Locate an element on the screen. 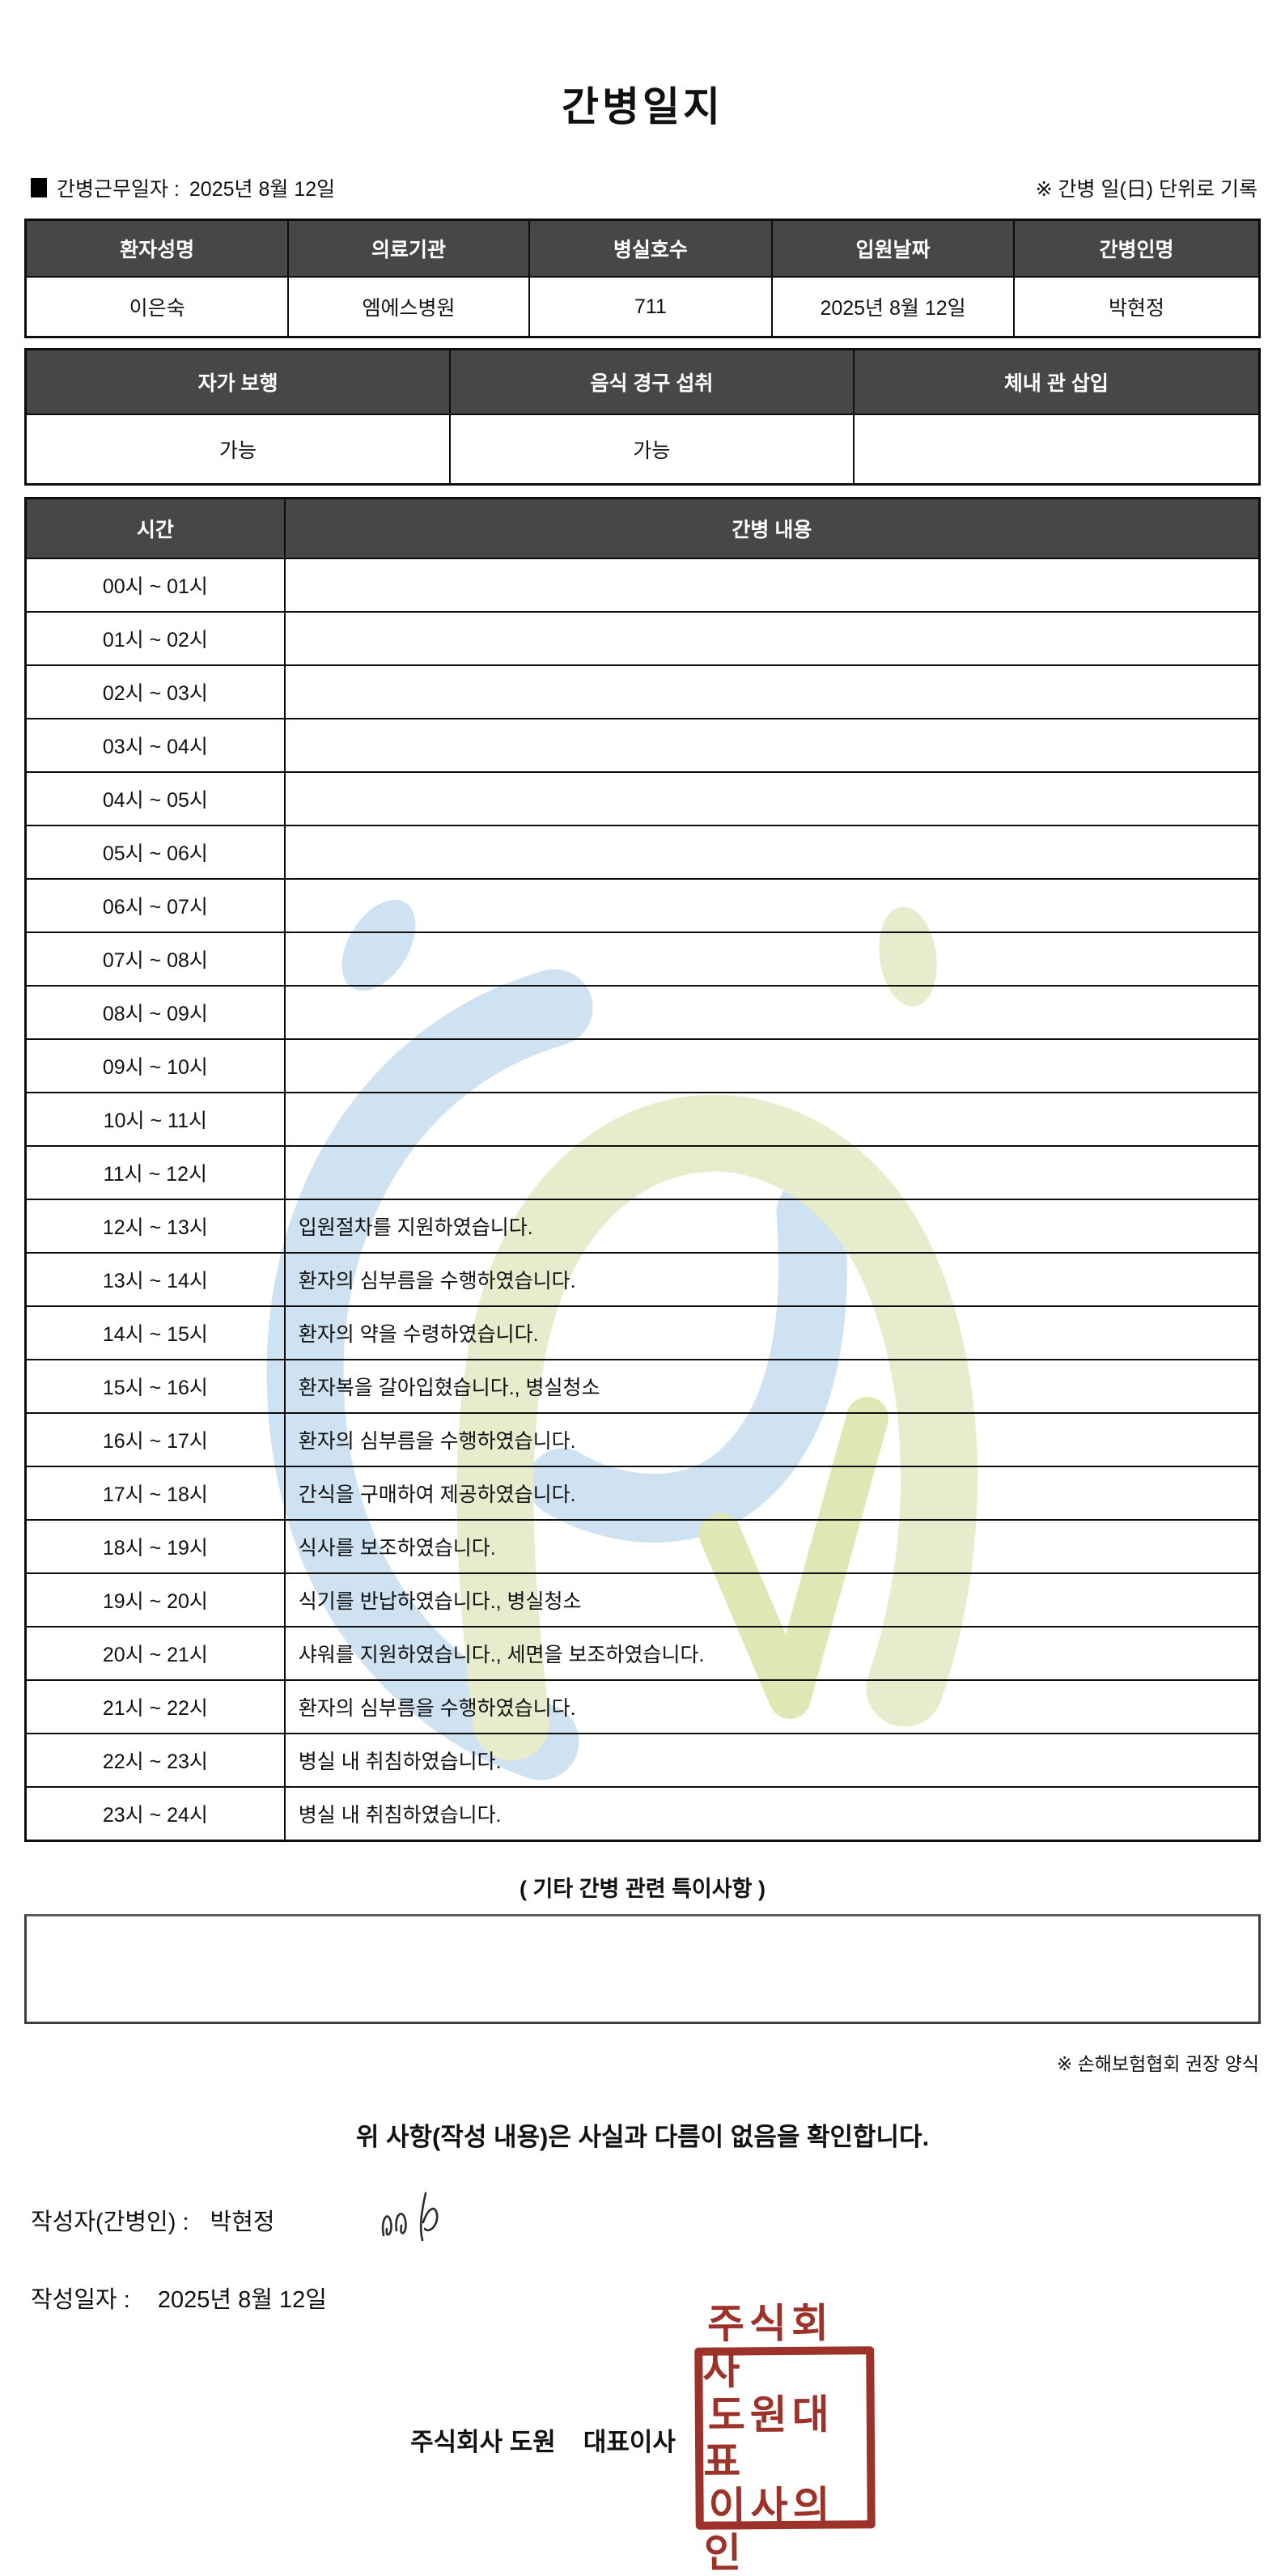 This screenshot has width=1285, height=2576. time-cell: 16시 ~ 17시 is located at coordinates (155, 1439).